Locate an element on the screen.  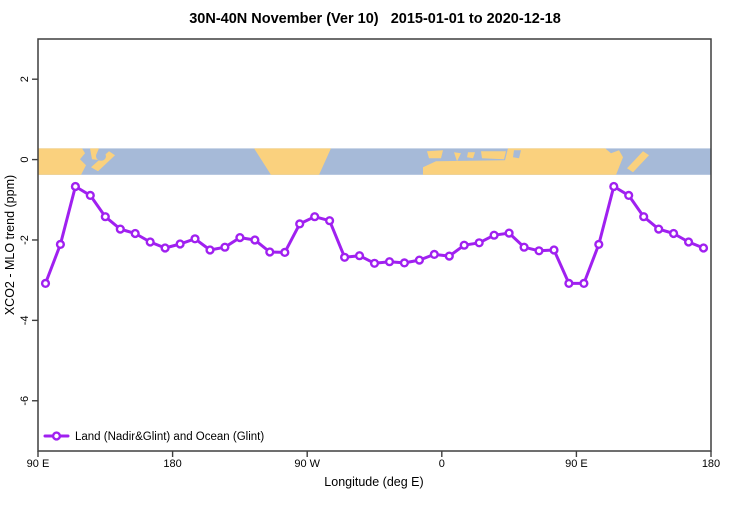
x-tick-label: 0 is located at coordinates (442, 464).